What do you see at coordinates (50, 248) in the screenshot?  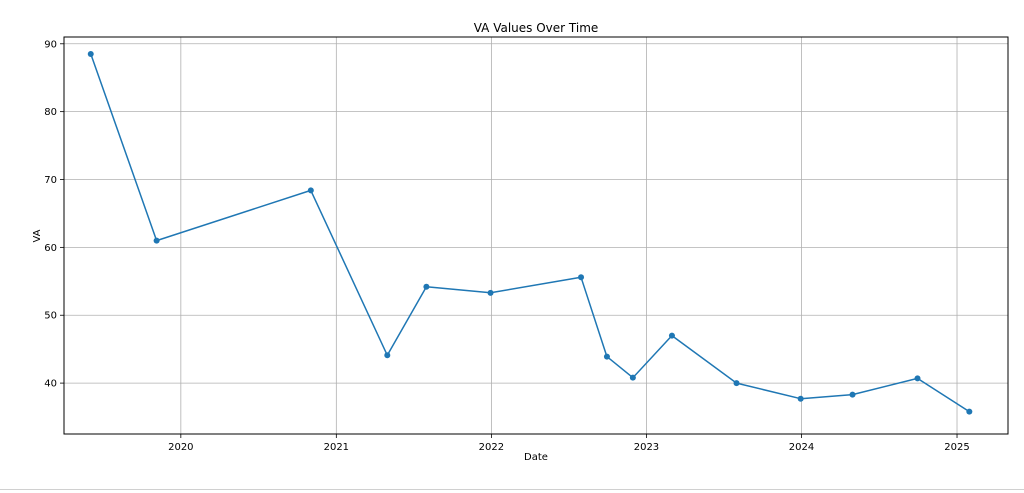 I see `y-tick-label: 60` at bounding box center [50, 248].